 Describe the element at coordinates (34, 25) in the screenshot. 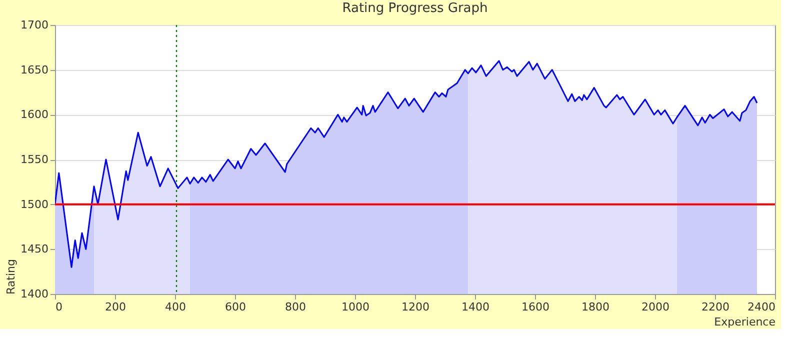

I see `y-tick-label: 1700` at that location.